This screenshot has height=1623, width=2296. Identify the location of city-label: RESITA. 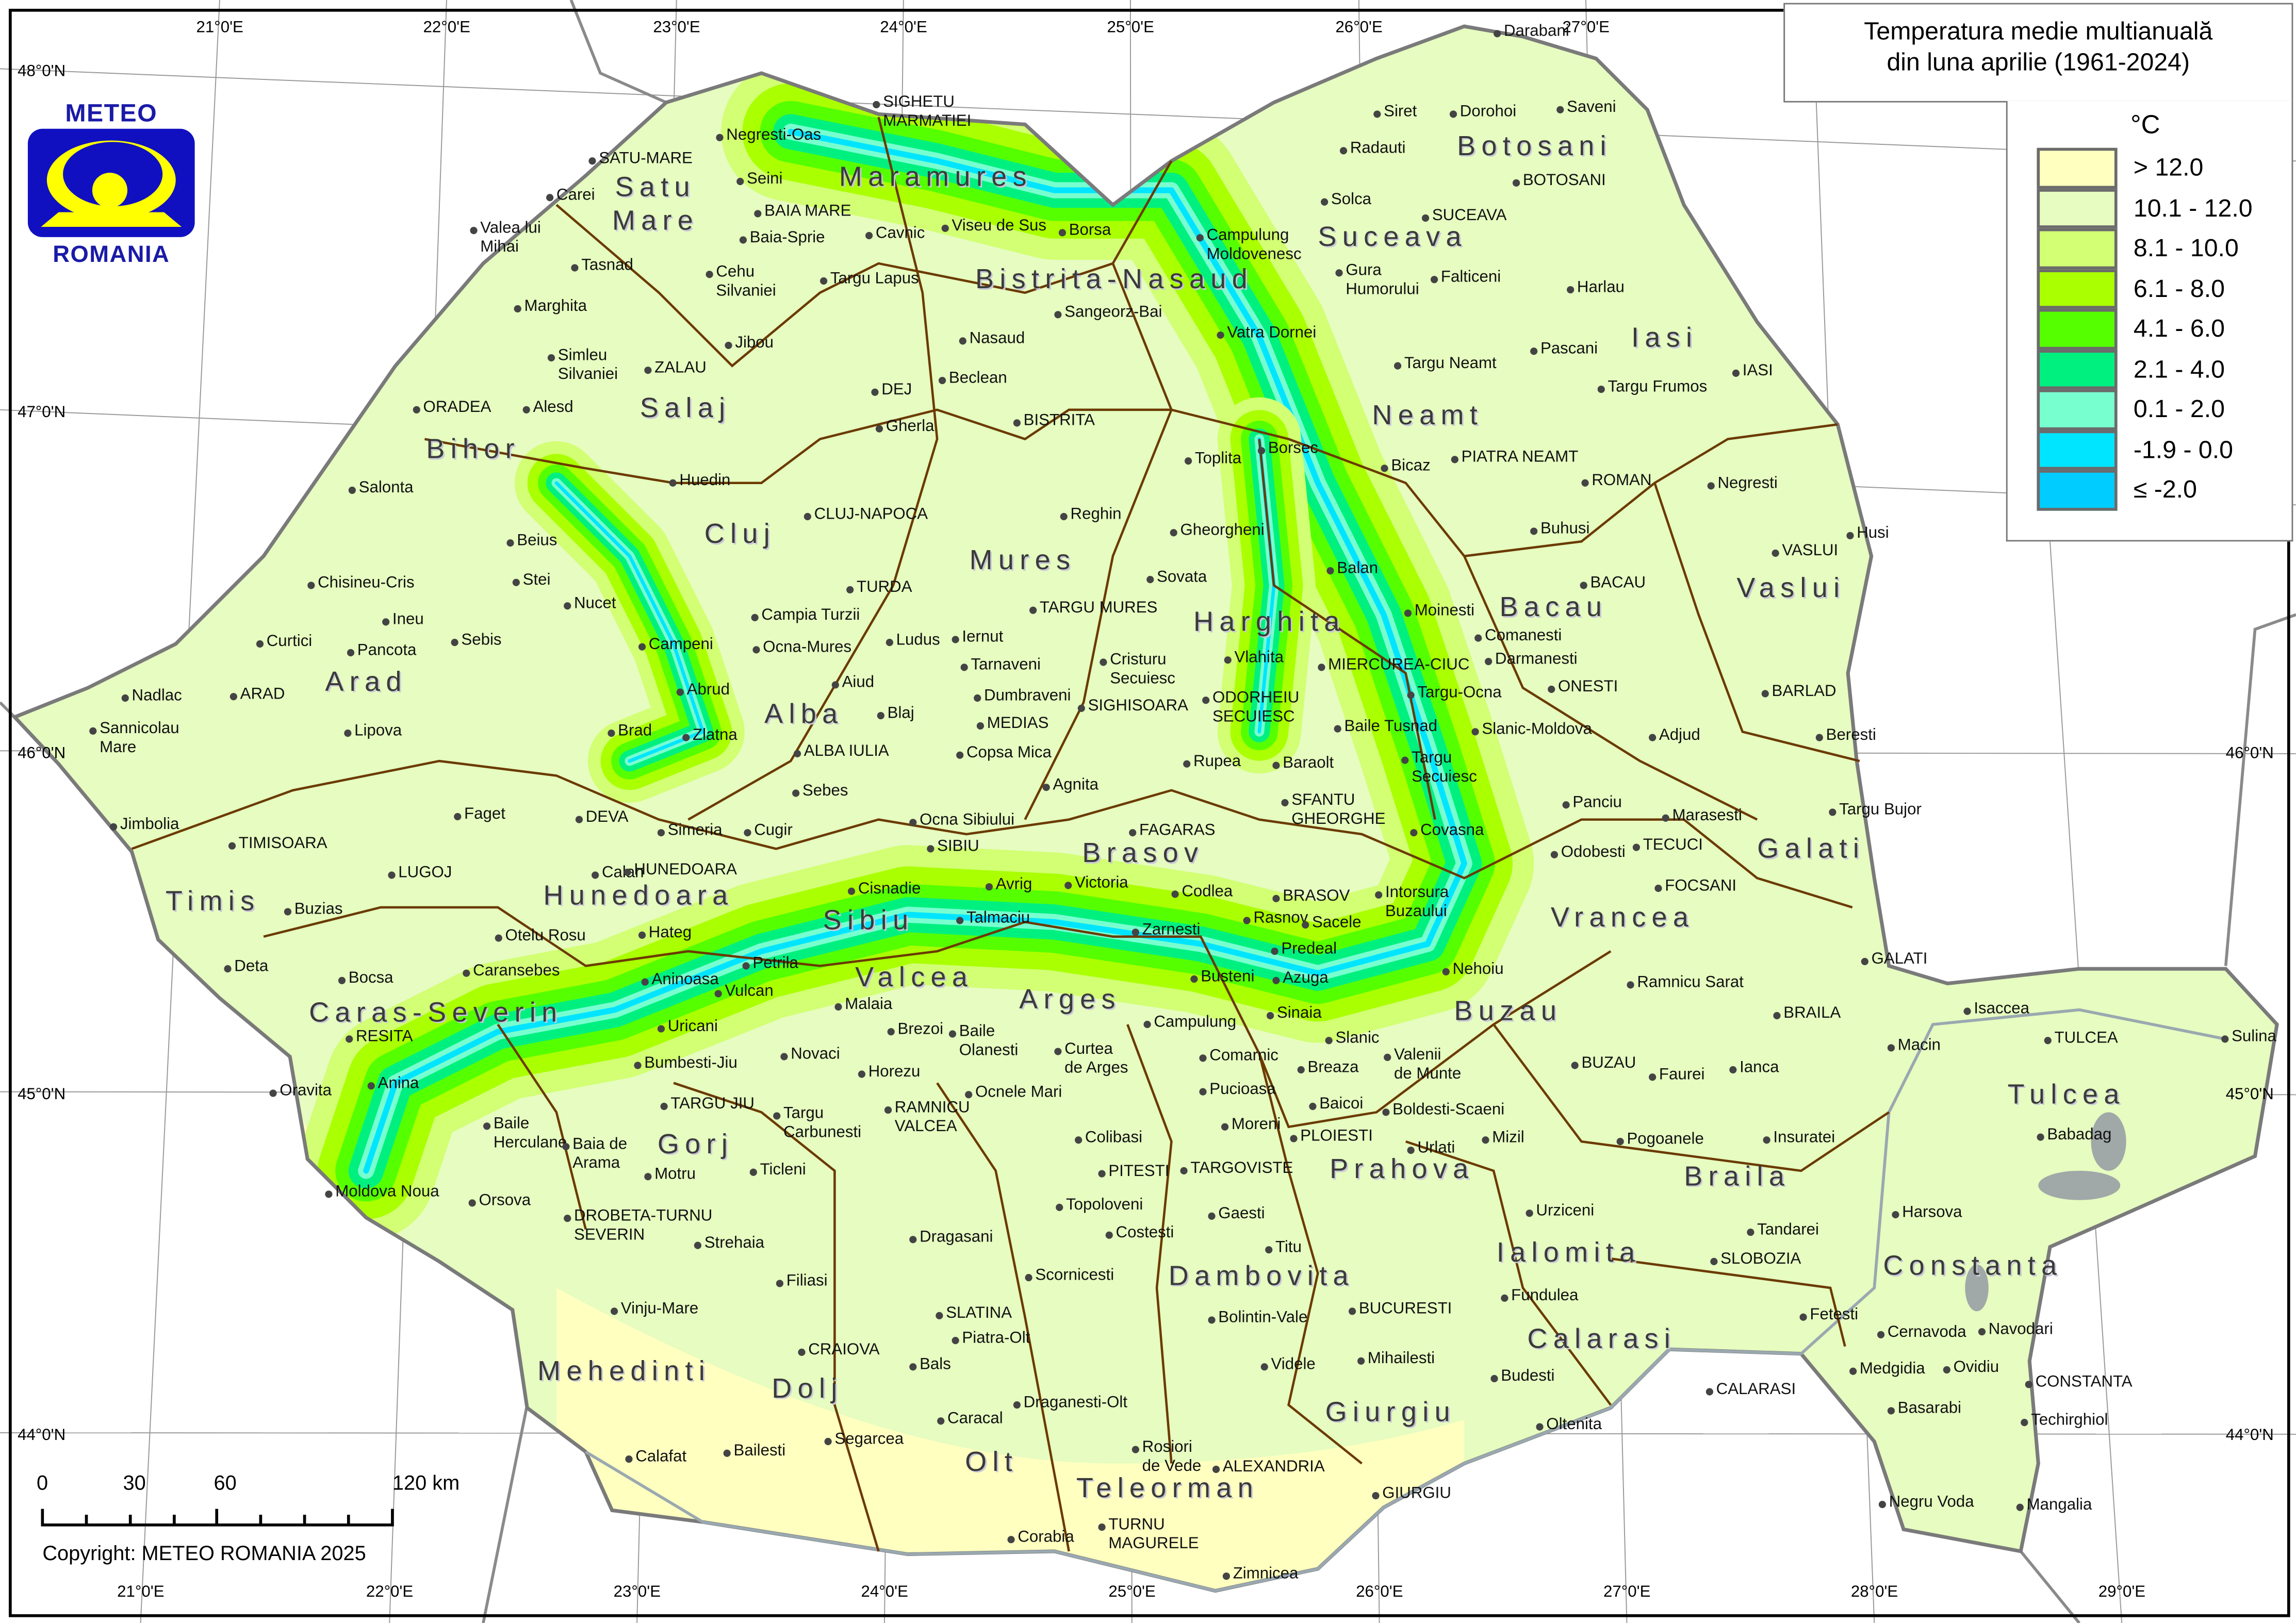
(379, 1037).